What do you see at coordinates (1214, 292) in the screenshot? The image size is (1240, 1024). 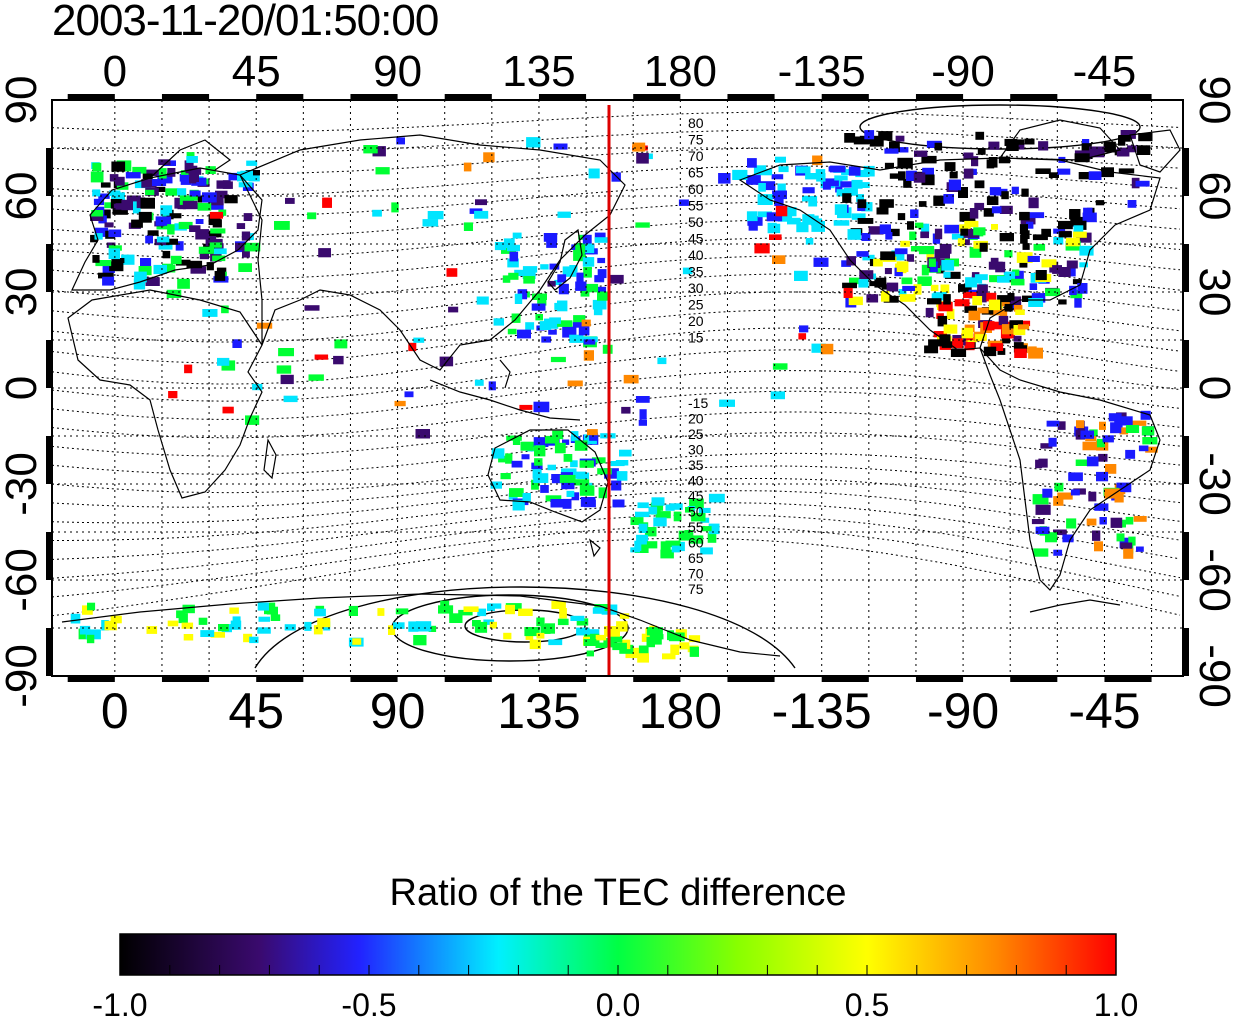 I see `lat-tick-label-right: 30` at bounding box center [1214, 292].